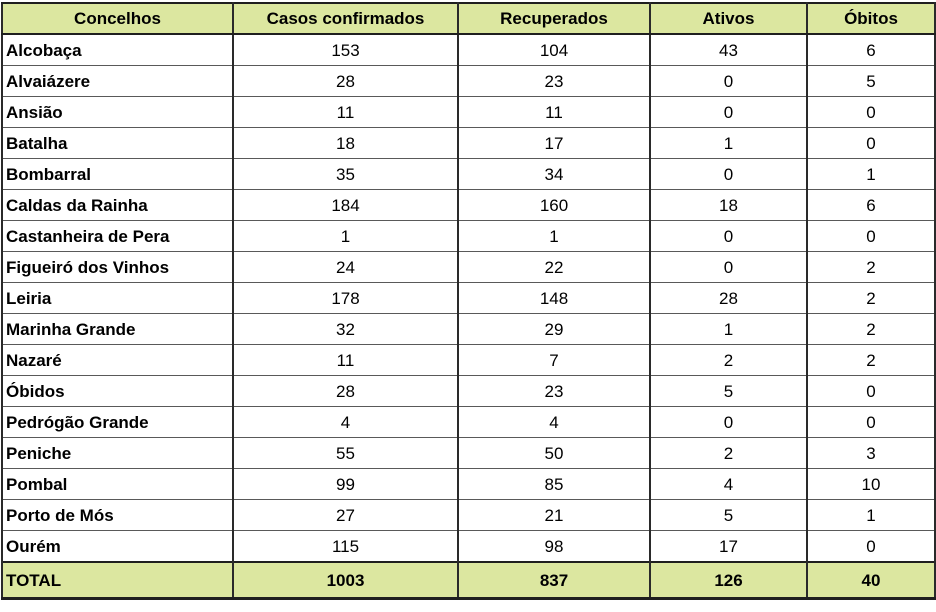 The image size is (936, 612). I want to click on concelho-name-cell: Óbidos, so click(117, 391).